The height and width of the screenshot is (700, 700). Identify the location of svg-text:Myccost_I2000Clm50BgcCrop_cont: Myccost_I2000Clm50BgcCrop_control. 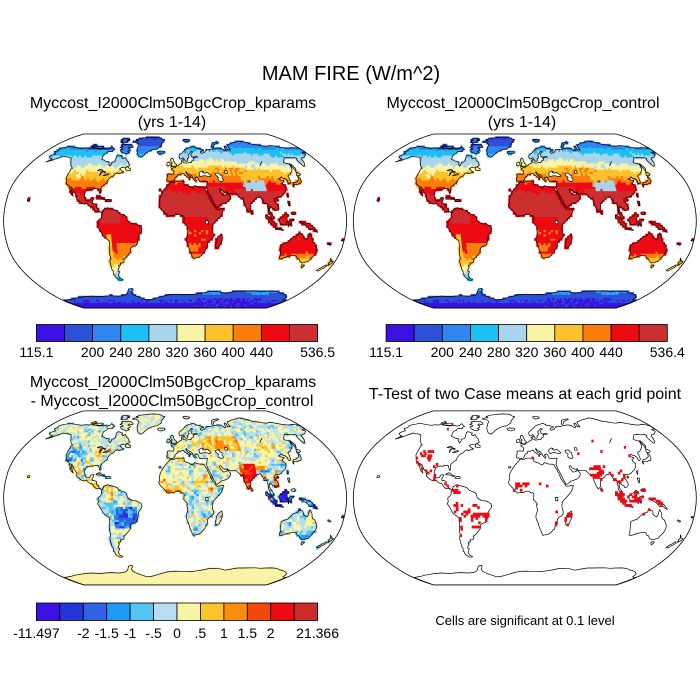
(522, 103).